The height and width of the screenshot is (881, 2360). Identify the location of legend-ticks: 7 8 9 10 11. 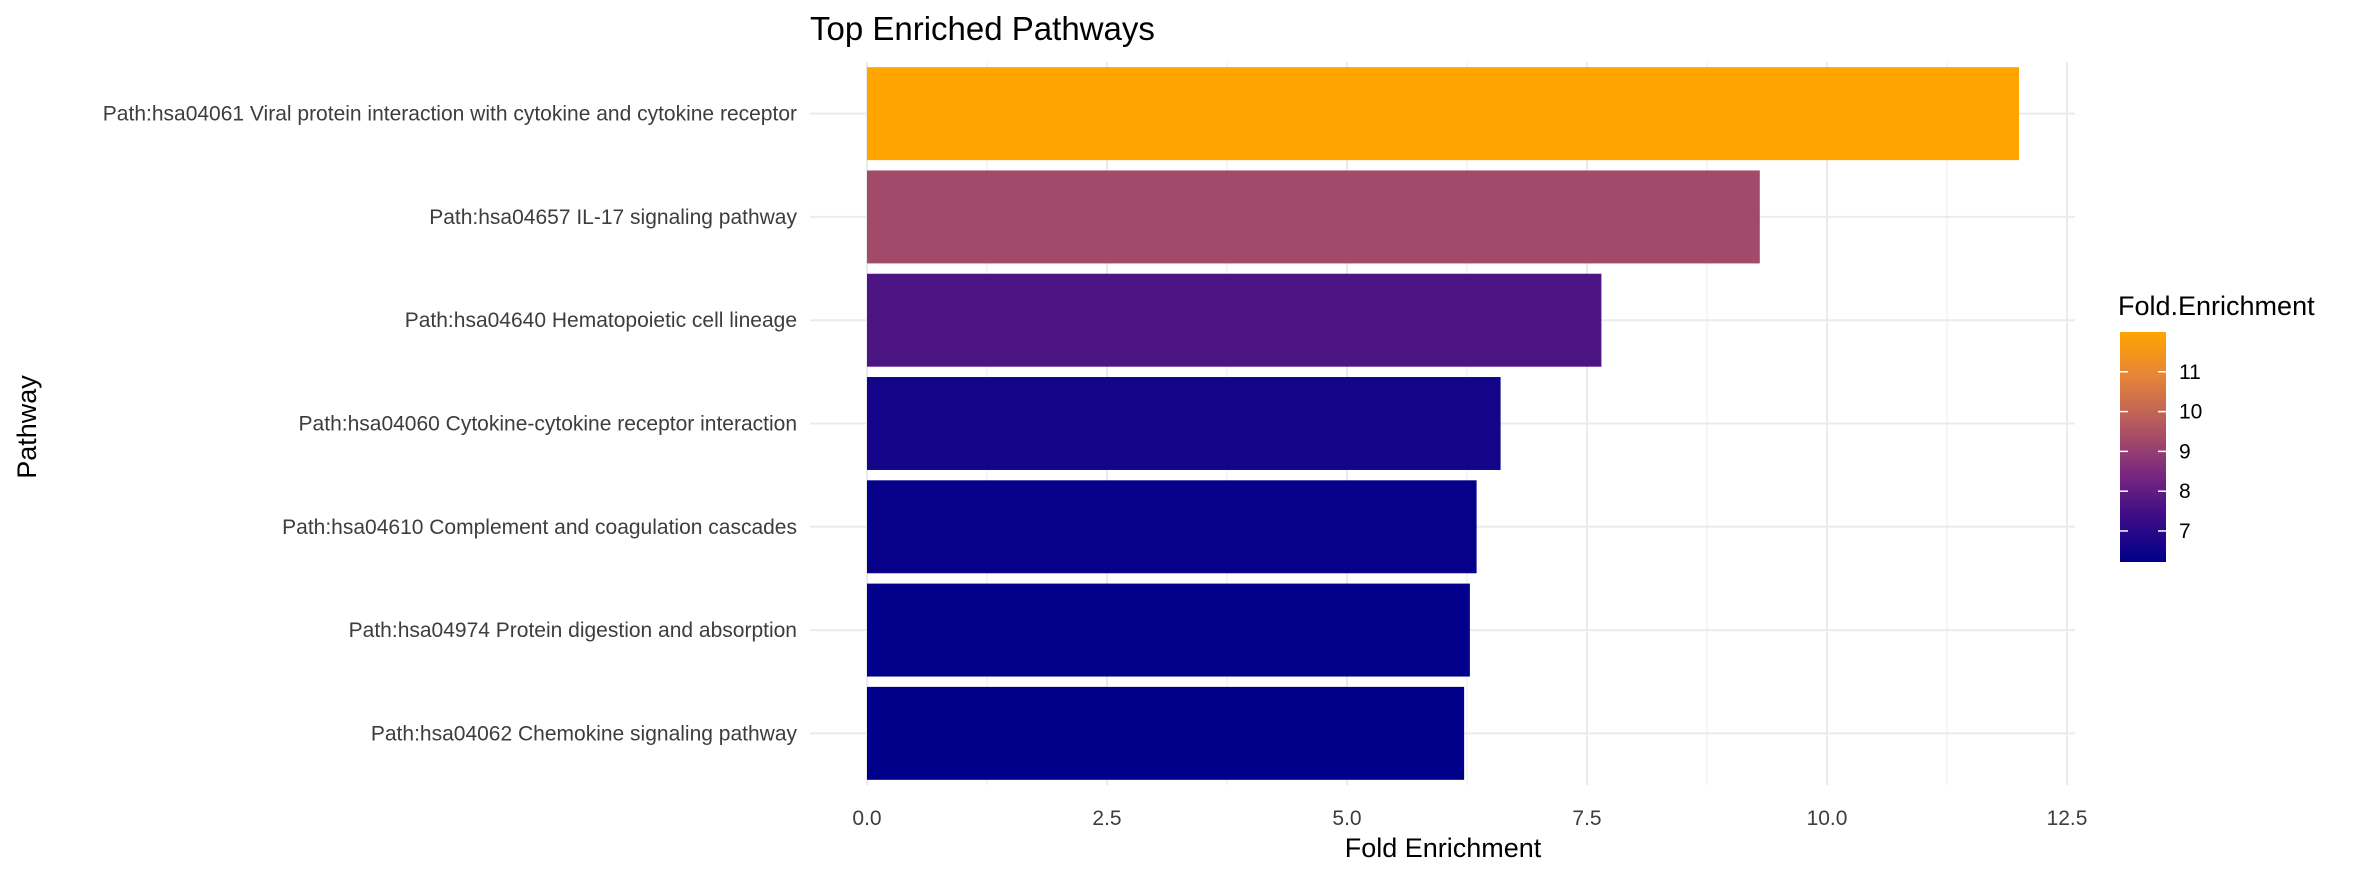
(2161, 452).